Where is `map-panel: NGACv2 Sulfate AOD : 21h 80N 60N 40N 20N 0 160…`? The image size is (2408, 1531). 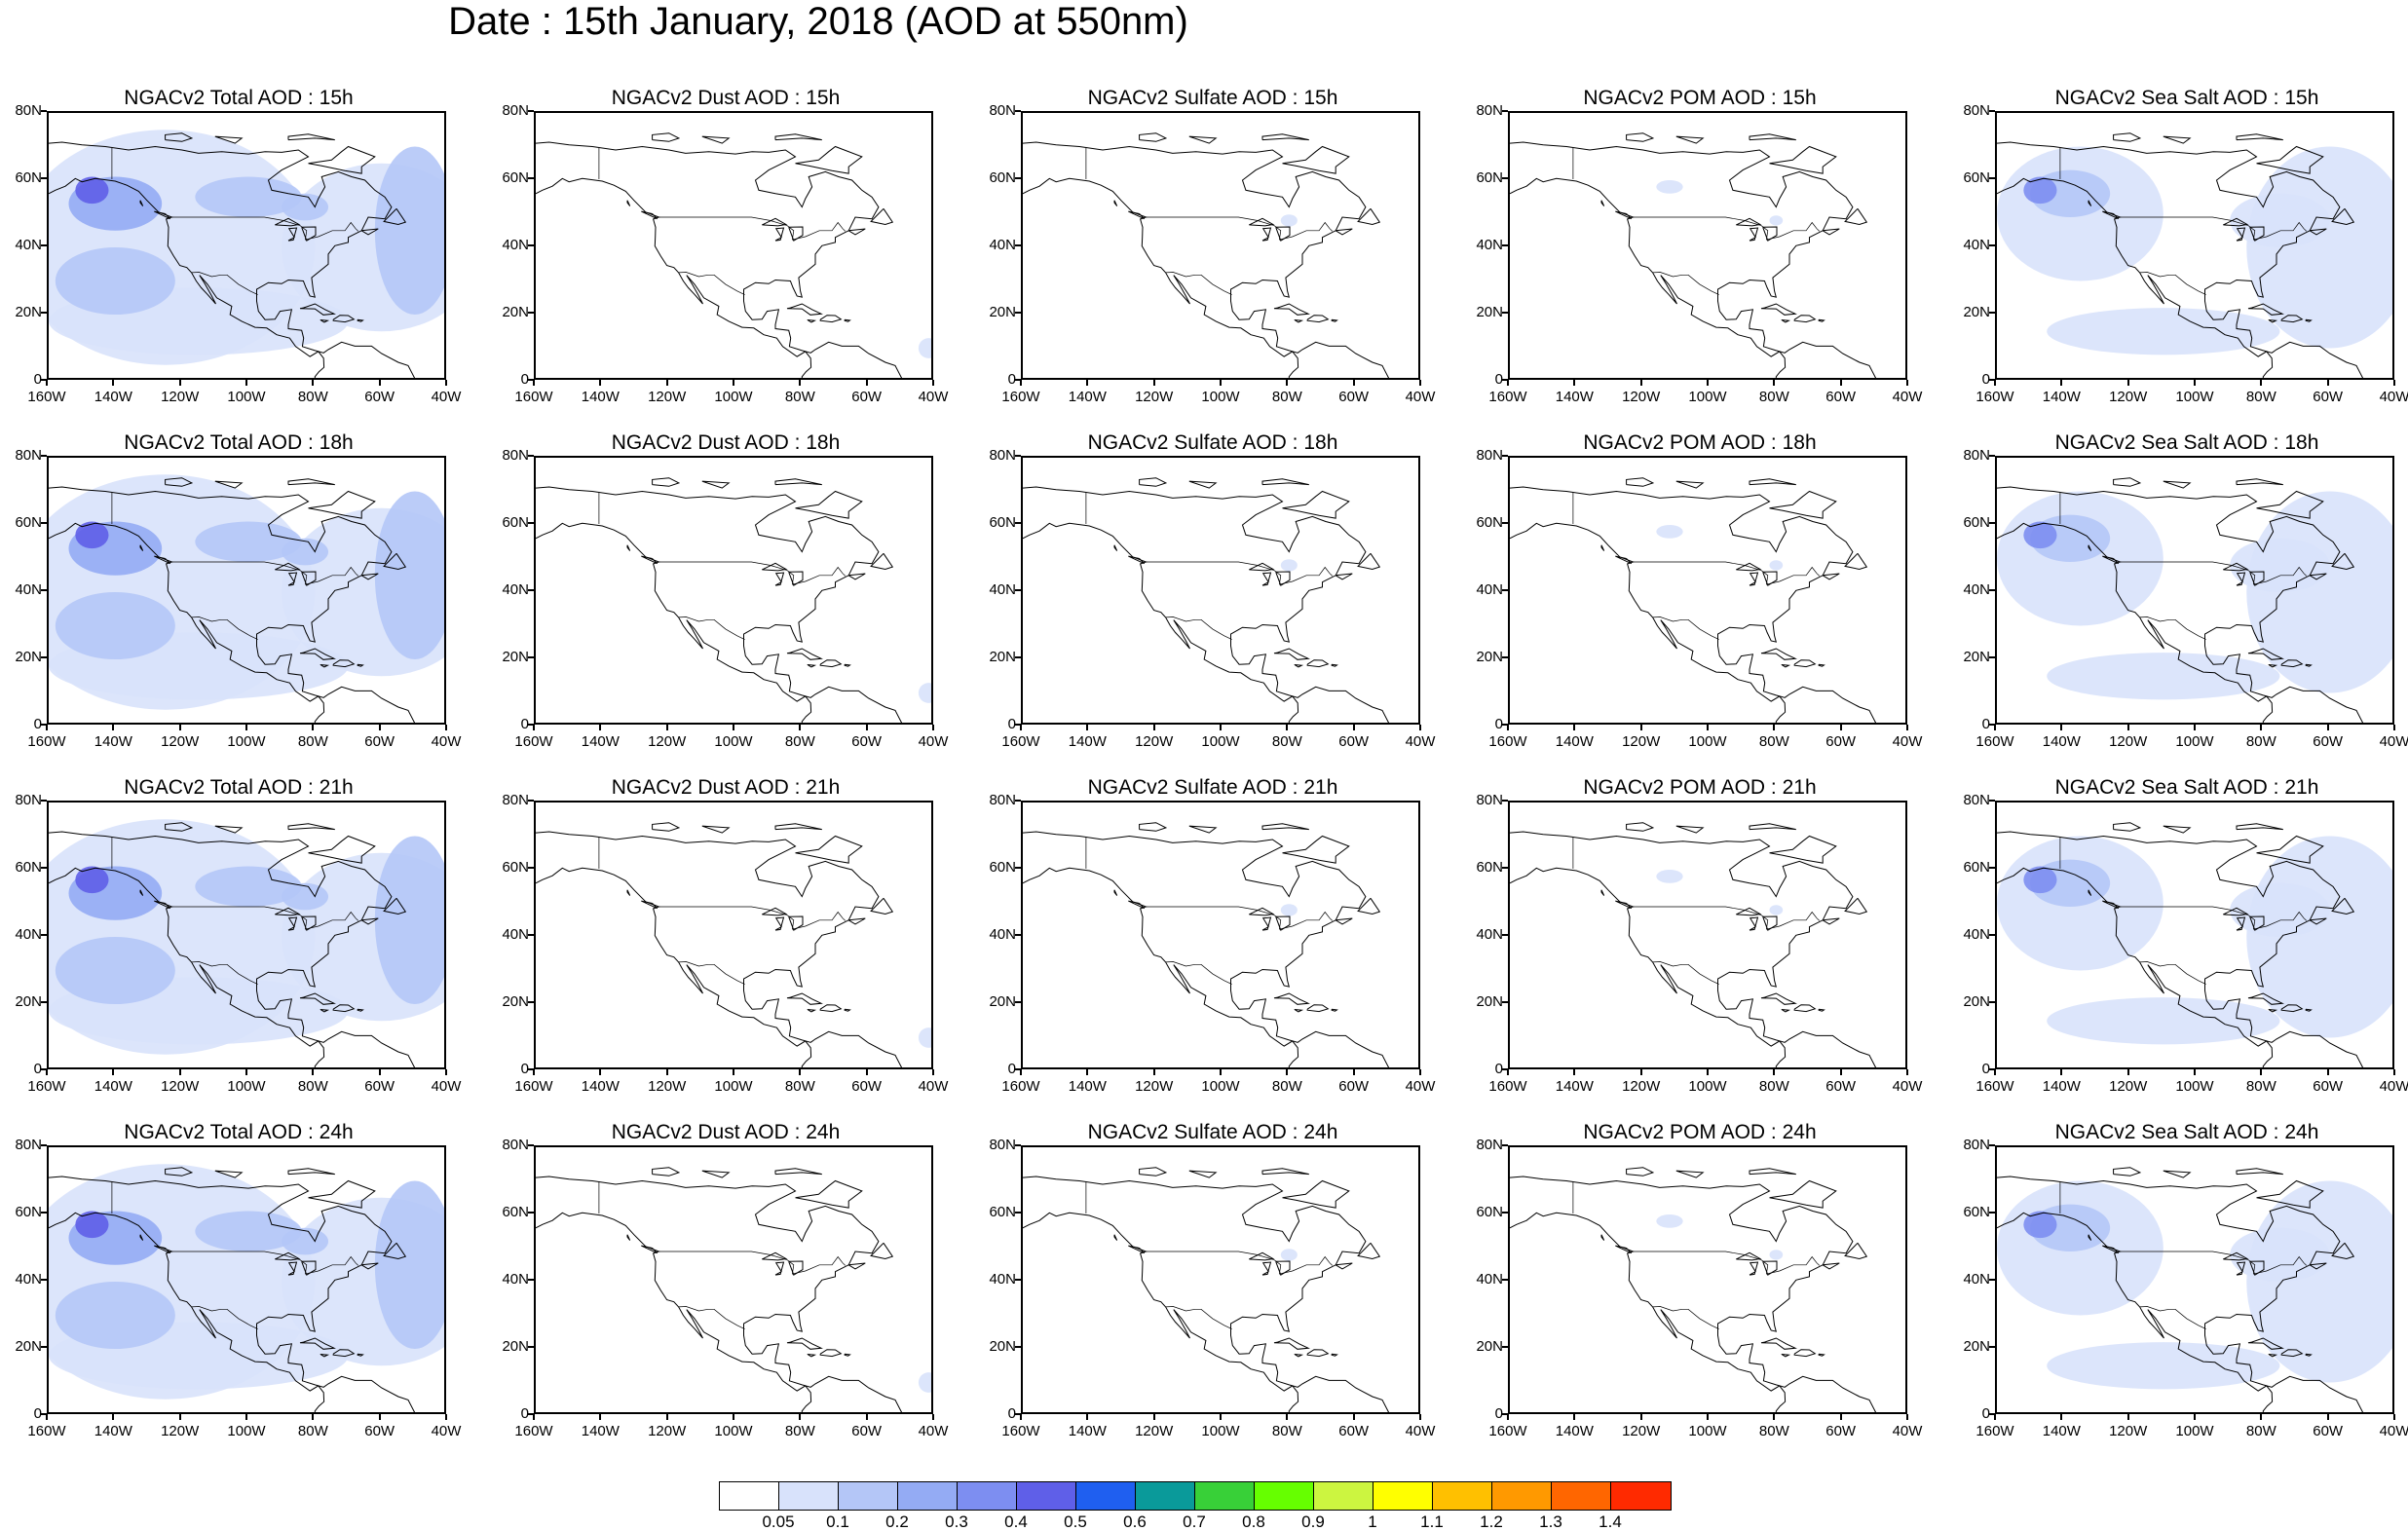
map-panel: NGACv2 Sulfate AOD : 21h 80N 60N 40N 20N 0 160… is located at coordinates (1217, 947).